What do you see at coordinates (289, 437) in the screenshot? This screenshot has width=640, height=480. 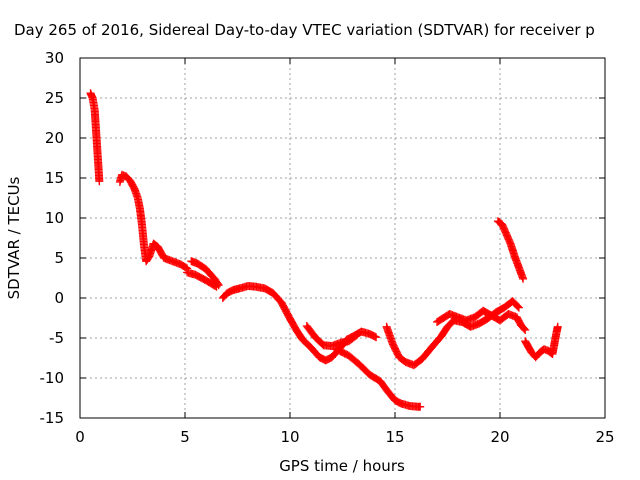 I see `x-tick-label: 10` at bounding box center [289, 437].